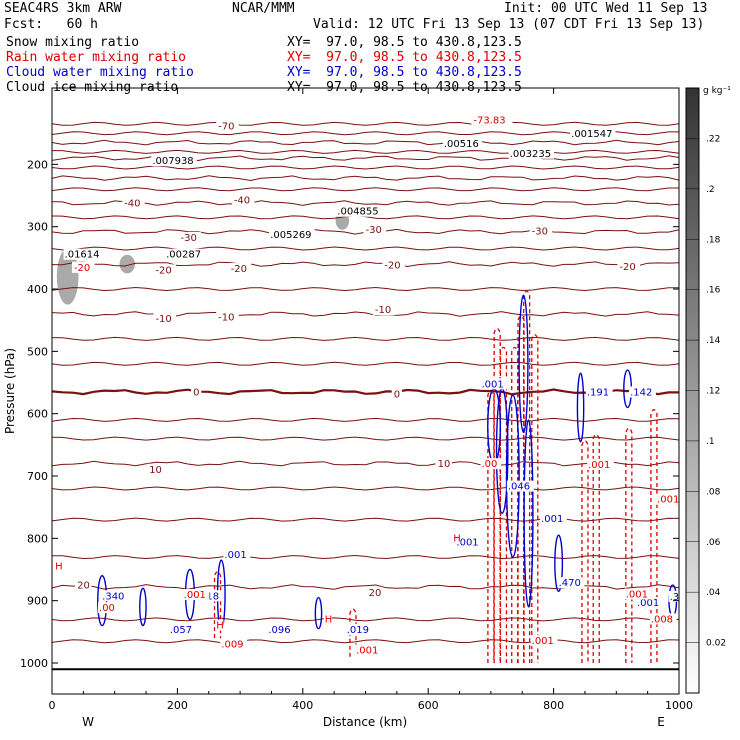 The width and height of the screenshot is (740, 740). I want to click on max-label-25: .001, so click(543, 641).